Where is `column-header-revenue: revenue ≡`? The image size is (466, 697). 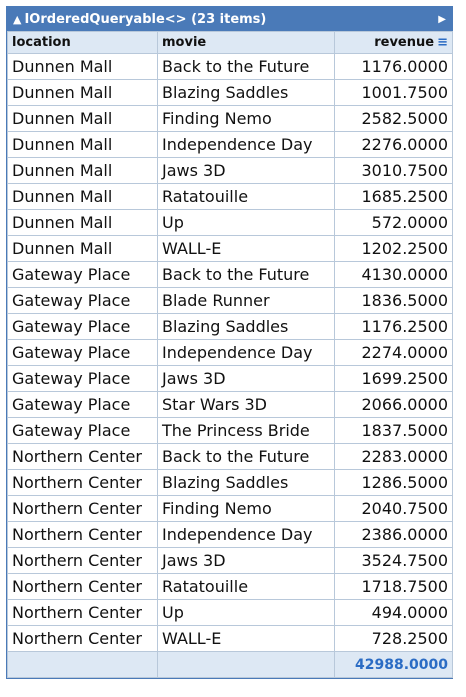 column-header-revenue: revenue ≡ is located at coordinates (393, 42).